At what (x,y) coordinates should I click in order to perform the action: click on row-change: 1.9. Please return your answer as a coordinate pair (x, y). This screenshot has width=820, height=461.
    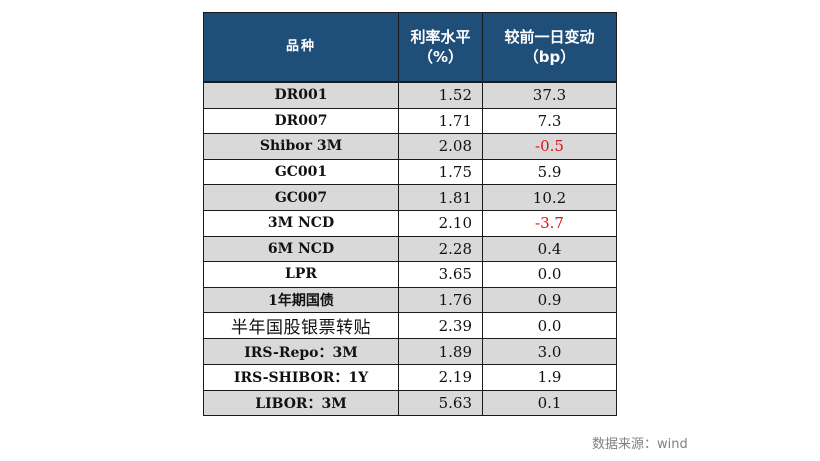
    Looking at the image, I should click on (549, 377).